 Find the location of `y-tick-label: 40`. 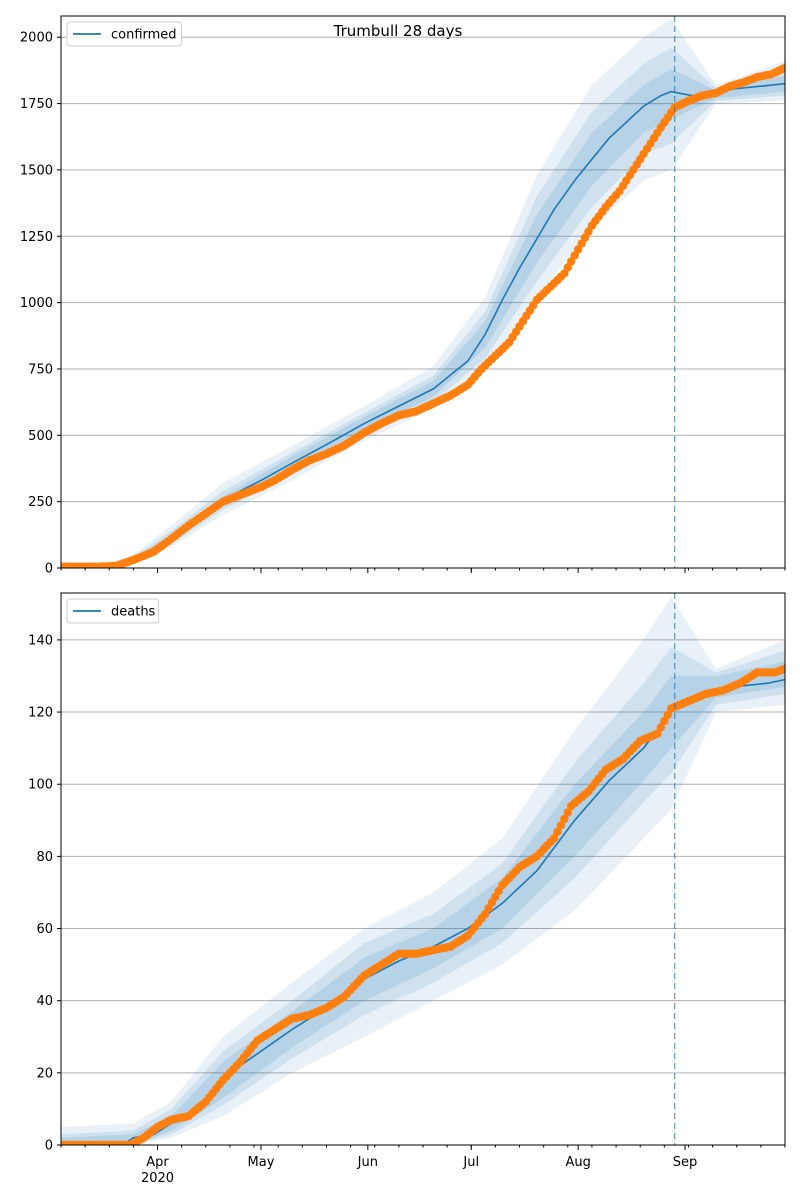

y-tick-label: 40 is located at coordinates (44, 1001).